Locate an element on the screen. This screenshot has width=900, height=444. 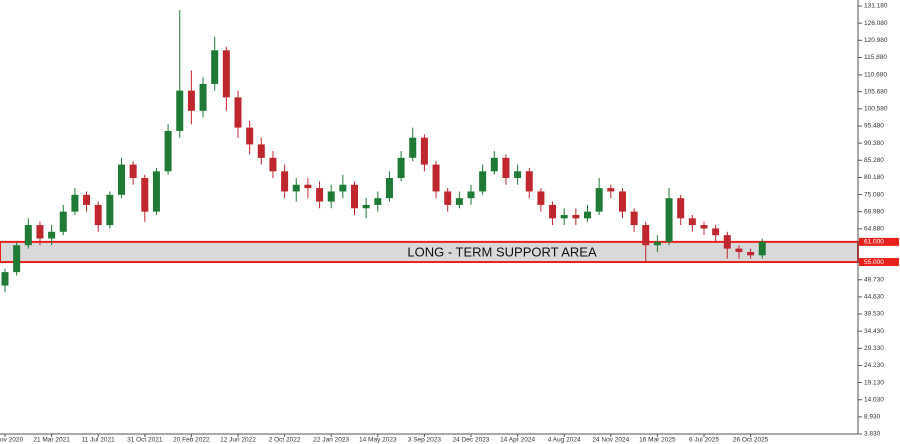
y-tick-label: 75.080 is located at coordinates (874, 194).